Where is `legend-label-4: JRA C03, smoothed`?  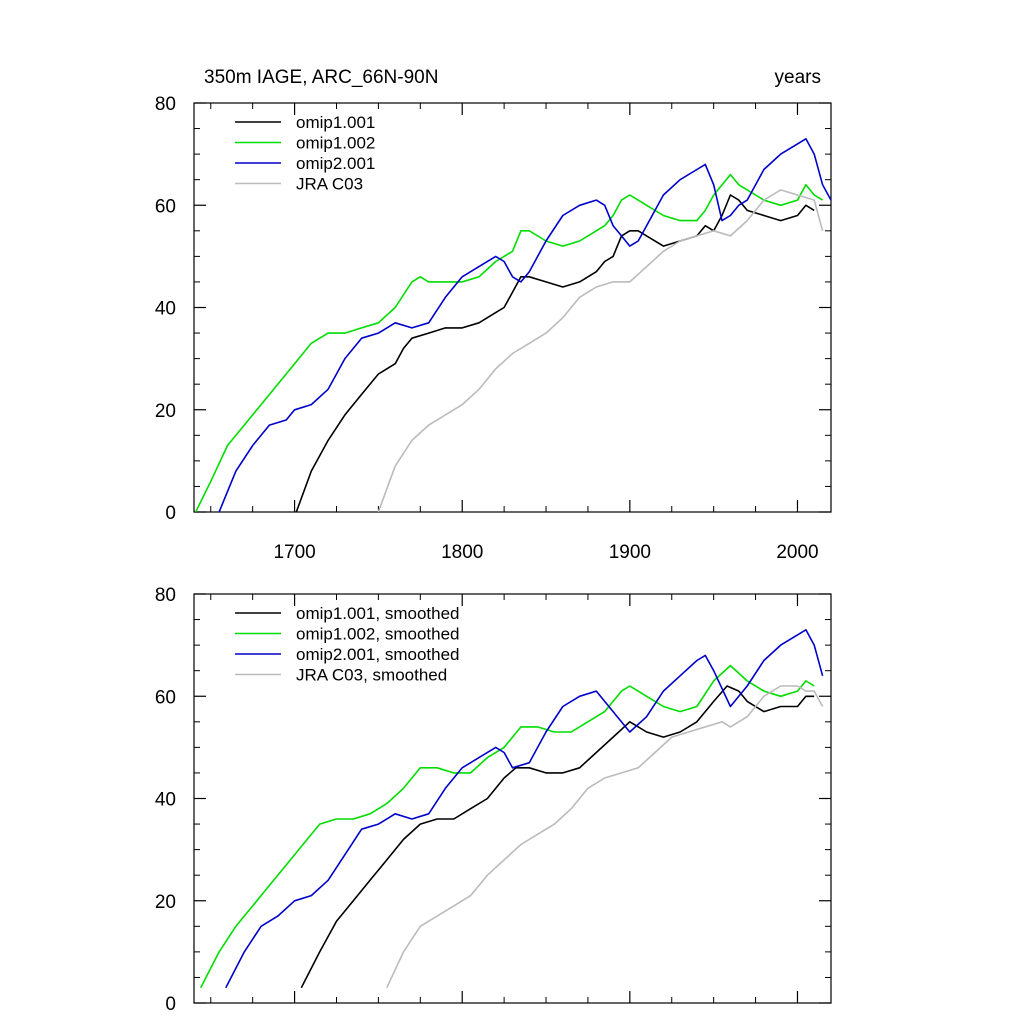
legend-label-4: JRA C03, smoothed is located at coordinates (371, 675).